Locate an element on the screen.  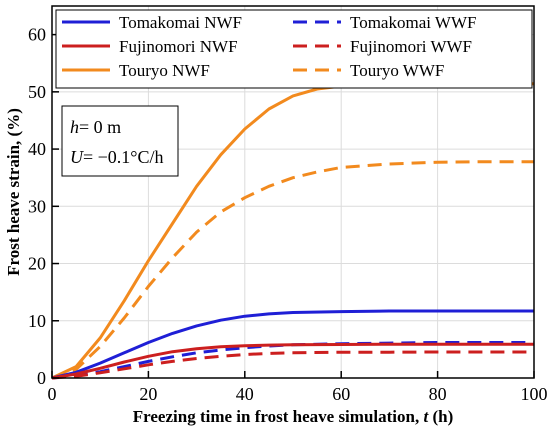
x-tick-label: 60 is located at coordinates (341, 394).